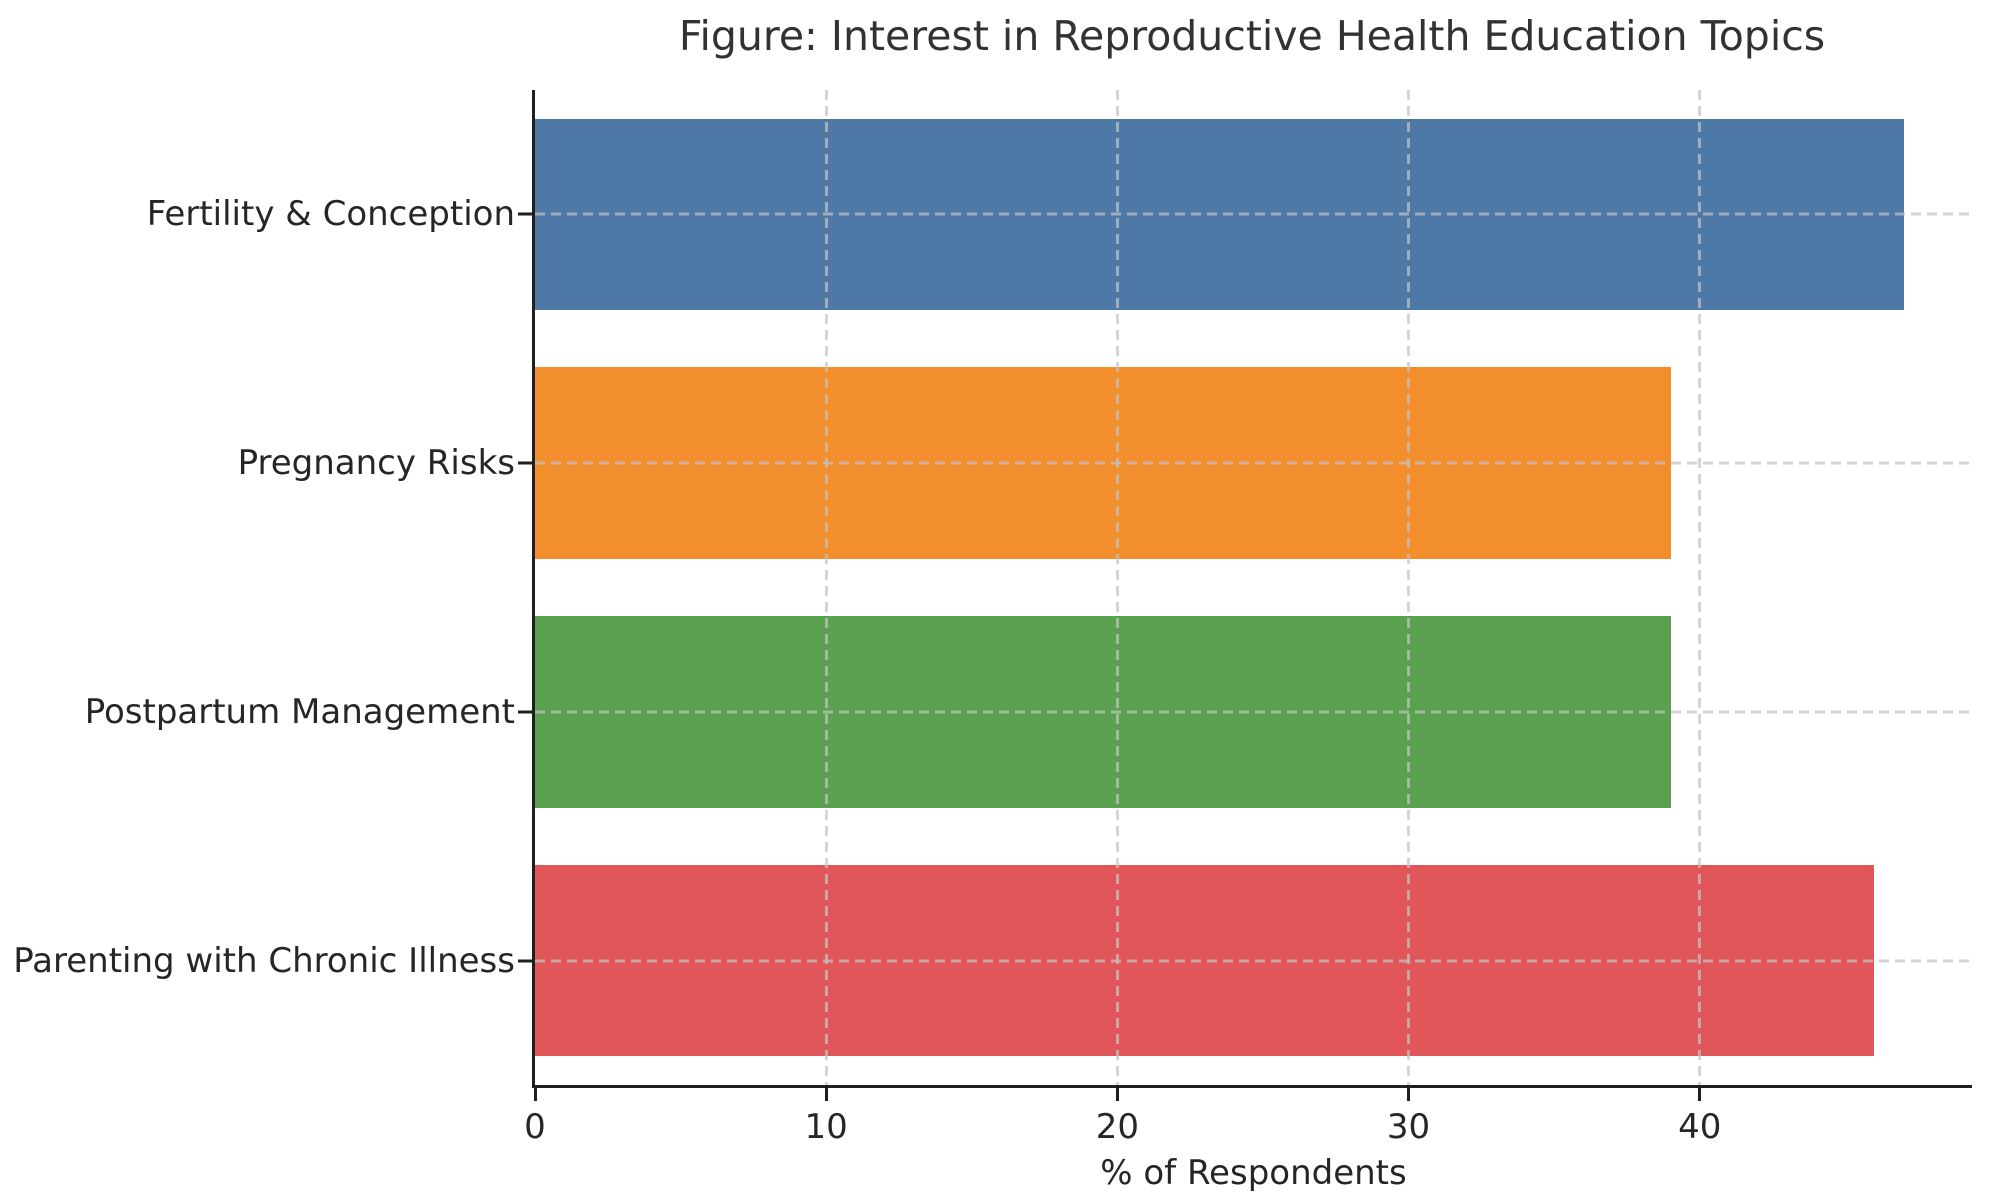 This screenshot has width=2000, height=1200. Describe the element at coordinates (264, 960) in the screenshot. I see `y-axis-label-parenting-with-chronic-illness: Parenting with Chronic Illness` at that location.